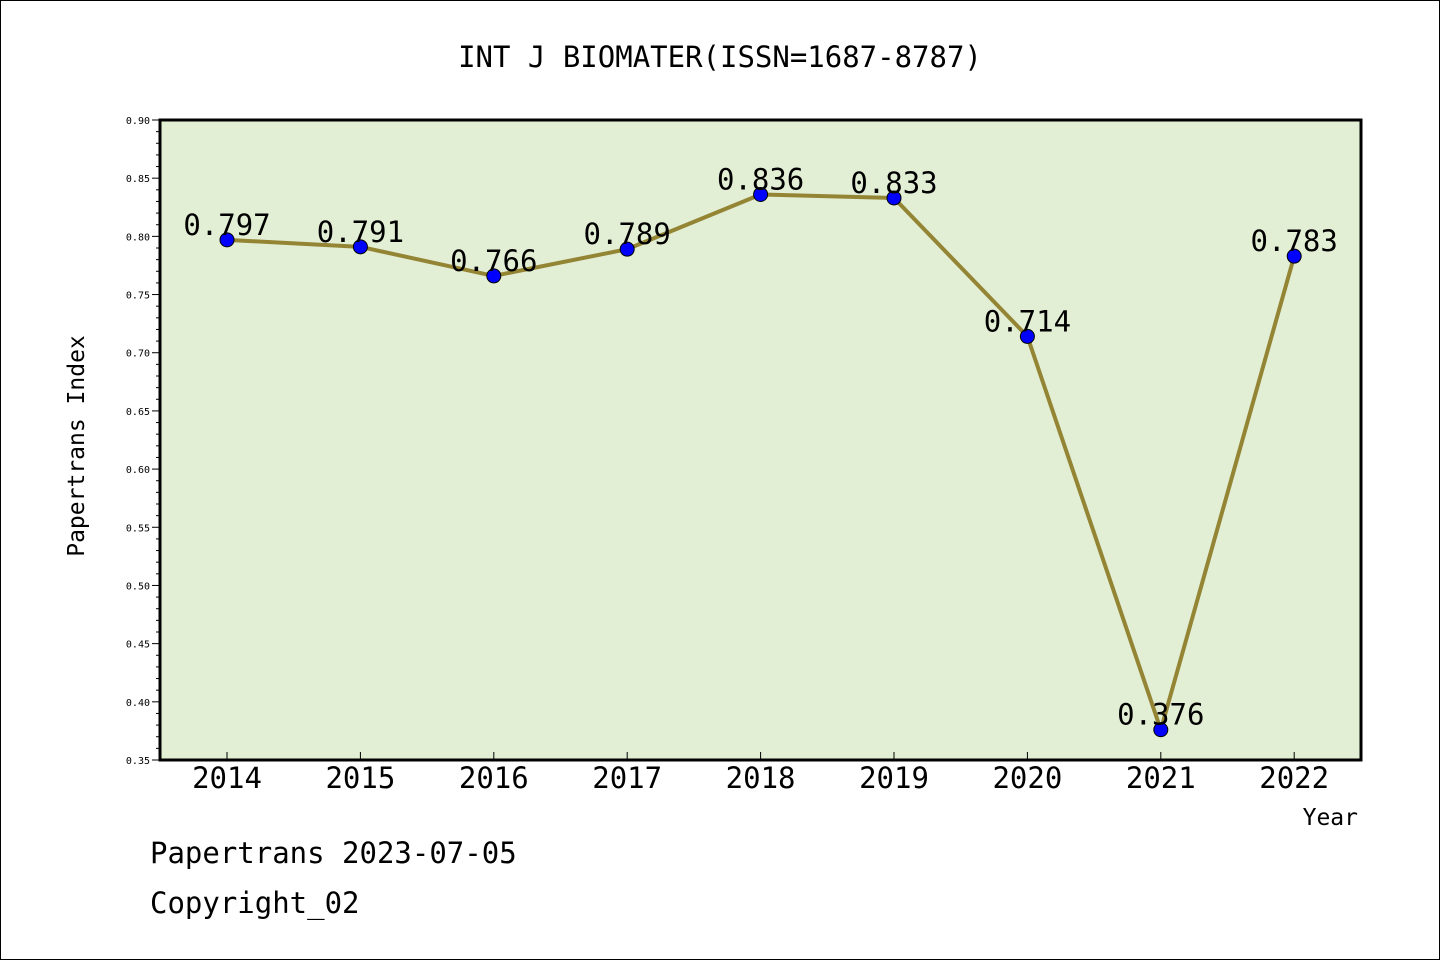 The height and width of the screenshot is (960, 1440). I want to click on data-label: 0.836, so click(760, 179).